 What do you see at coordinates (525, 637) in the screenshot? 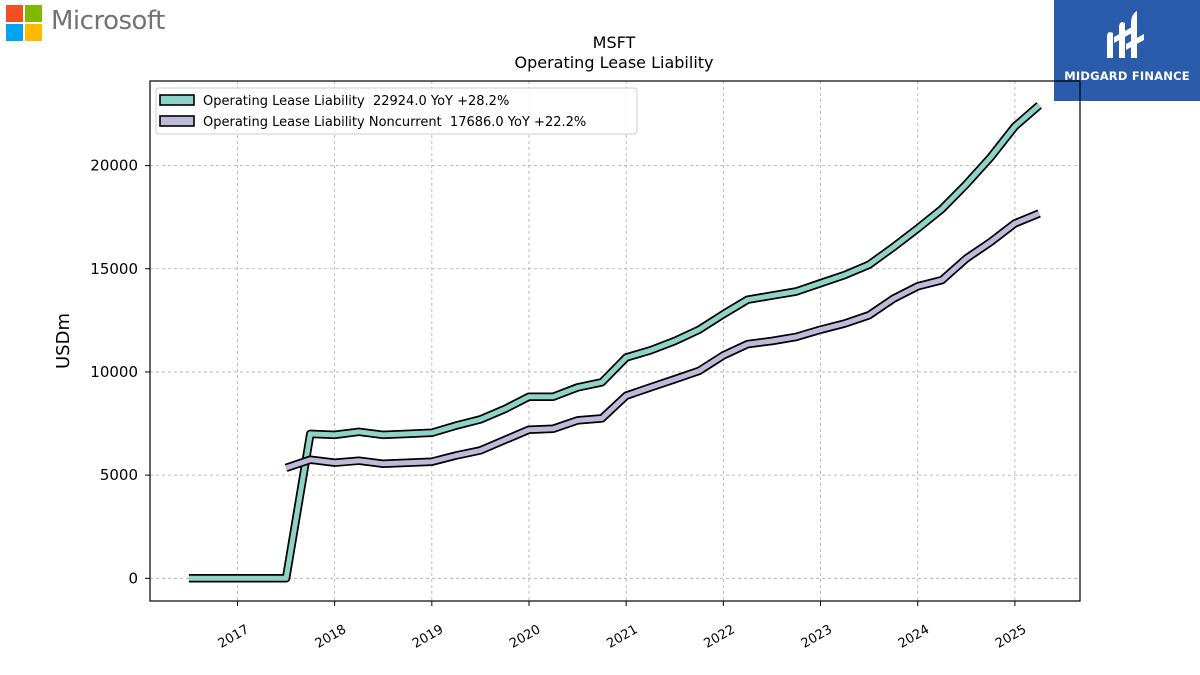
I see `x-tick-label: 2020` at bounding box center [525, 637].